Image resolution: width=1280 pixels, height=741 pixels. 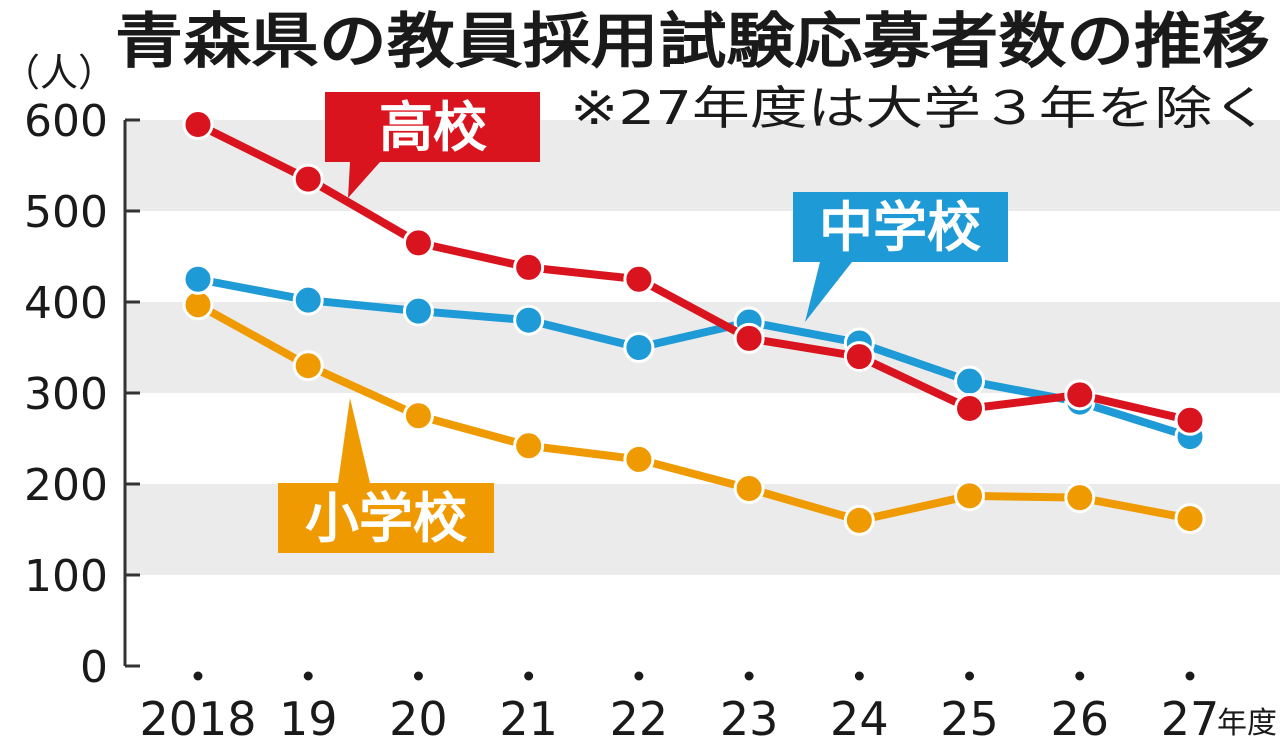 I want to click on series-label: 高校, so click(x=433, y=127).